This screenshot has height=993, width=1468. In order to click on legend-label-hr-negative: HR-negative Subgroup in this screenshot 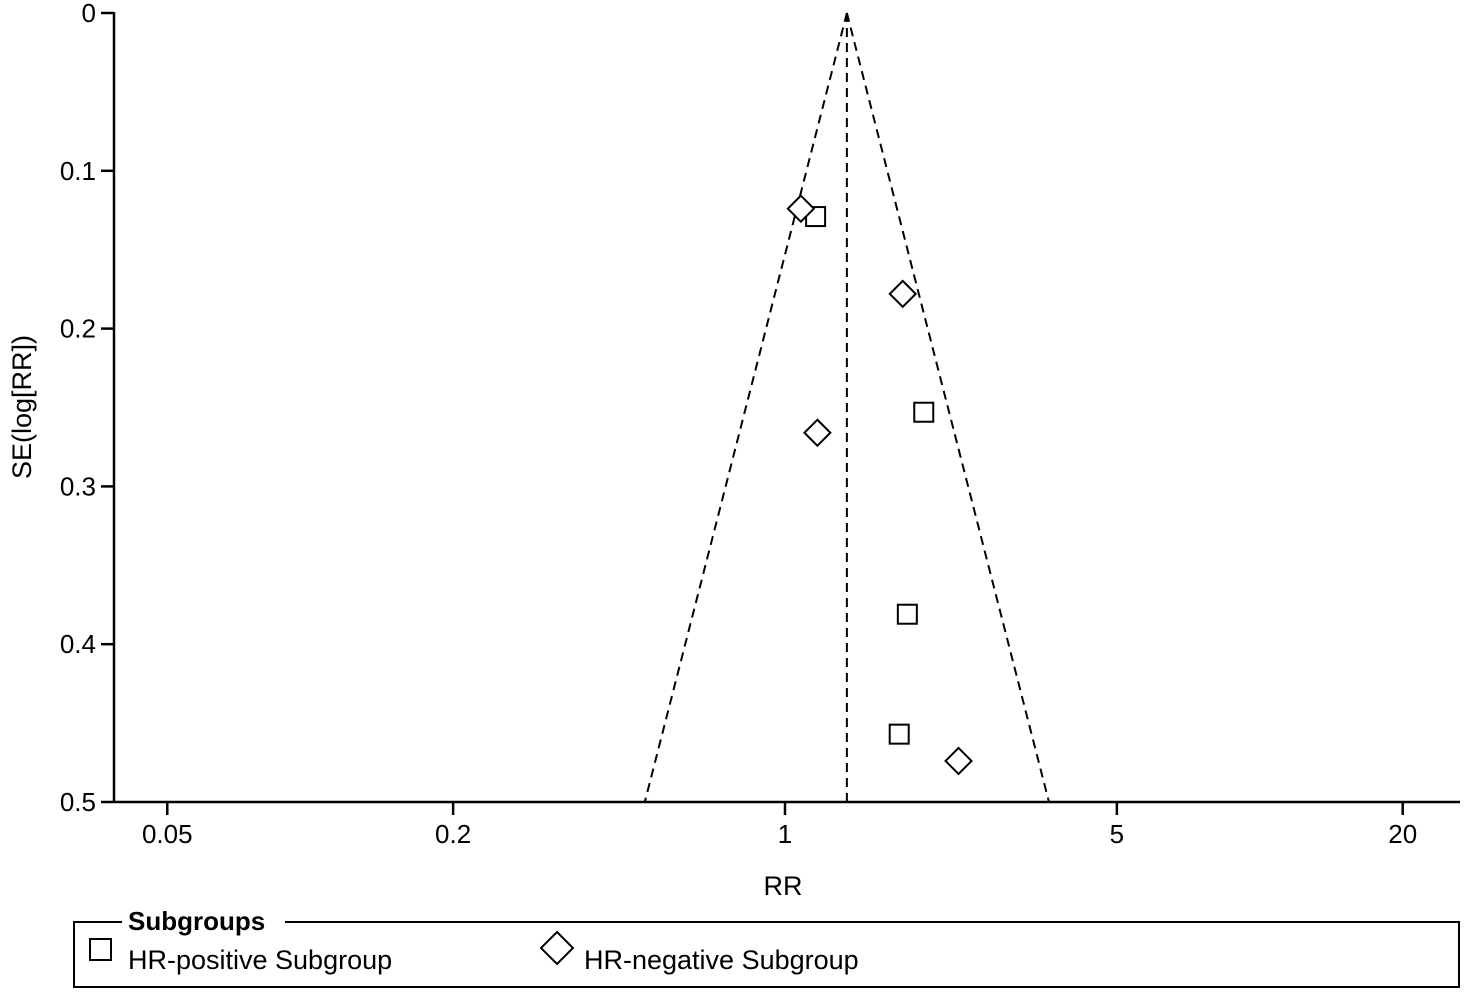, I will do `click(721, 960)`.